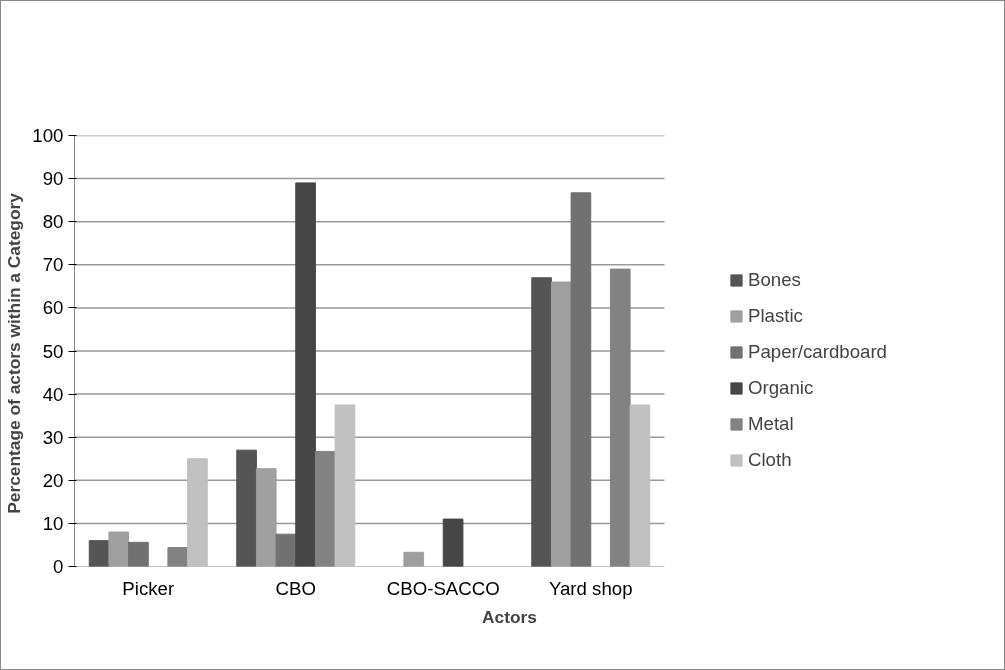 This screenshot has height=670, width=1005. What do you see at coordinates (771, 424) in the screenshot?
I see `legend-label: Metal` at bounding box center [771, 424].